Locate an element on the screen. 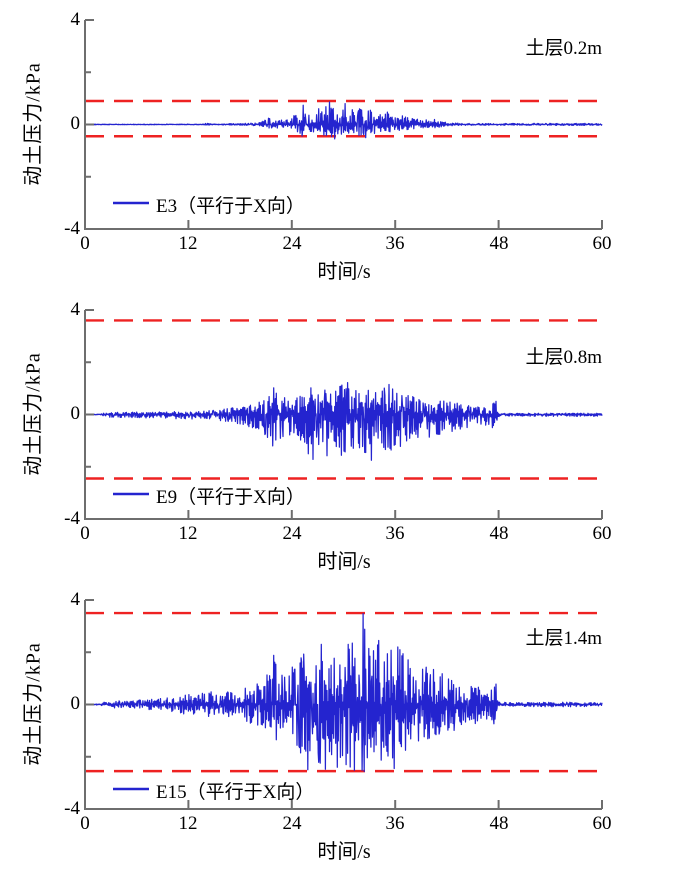  soil-depth-annotation: 土层0.8m is located at coordinates (563, 357).